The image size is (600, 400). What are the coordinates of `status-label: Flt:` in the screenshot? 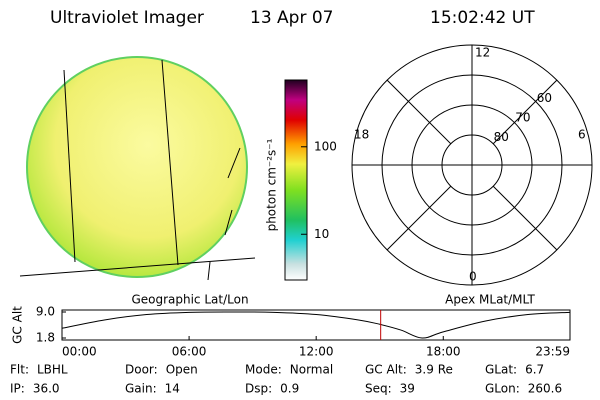 It's located at (19, 370).